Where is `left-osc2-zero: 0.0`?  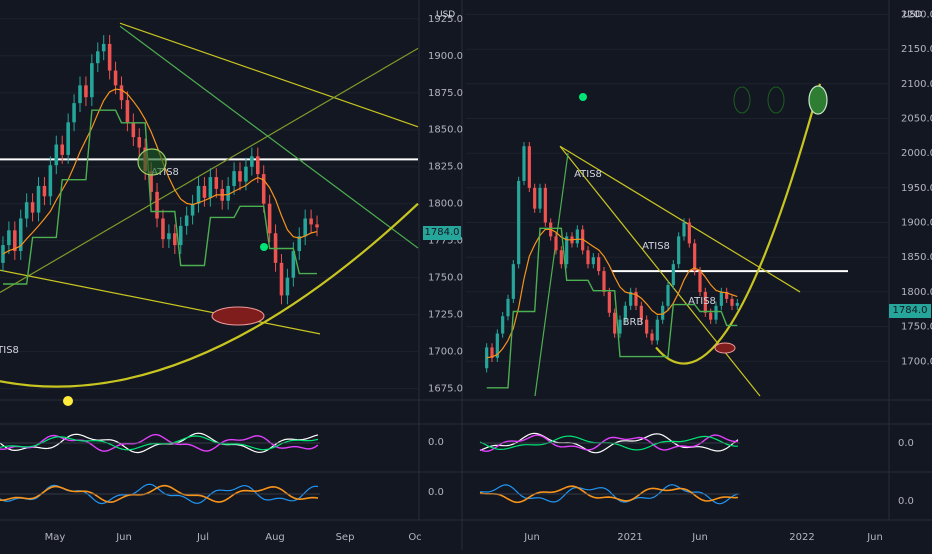
left-osc2-zero: 0.0 is located at coordinates (436, 492).